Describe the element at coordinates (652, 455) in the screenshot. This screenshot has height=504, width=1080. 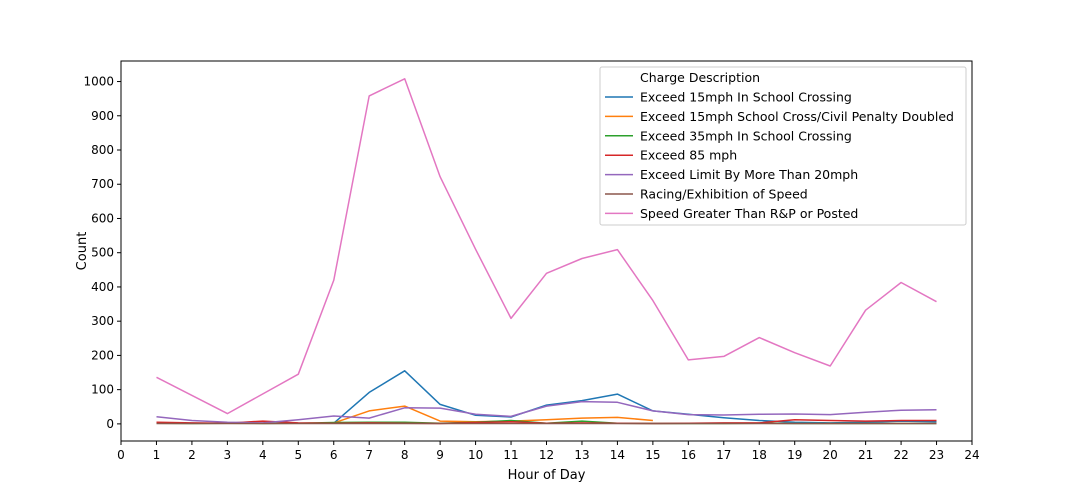
I see `x-tick-label: 15` at that location.